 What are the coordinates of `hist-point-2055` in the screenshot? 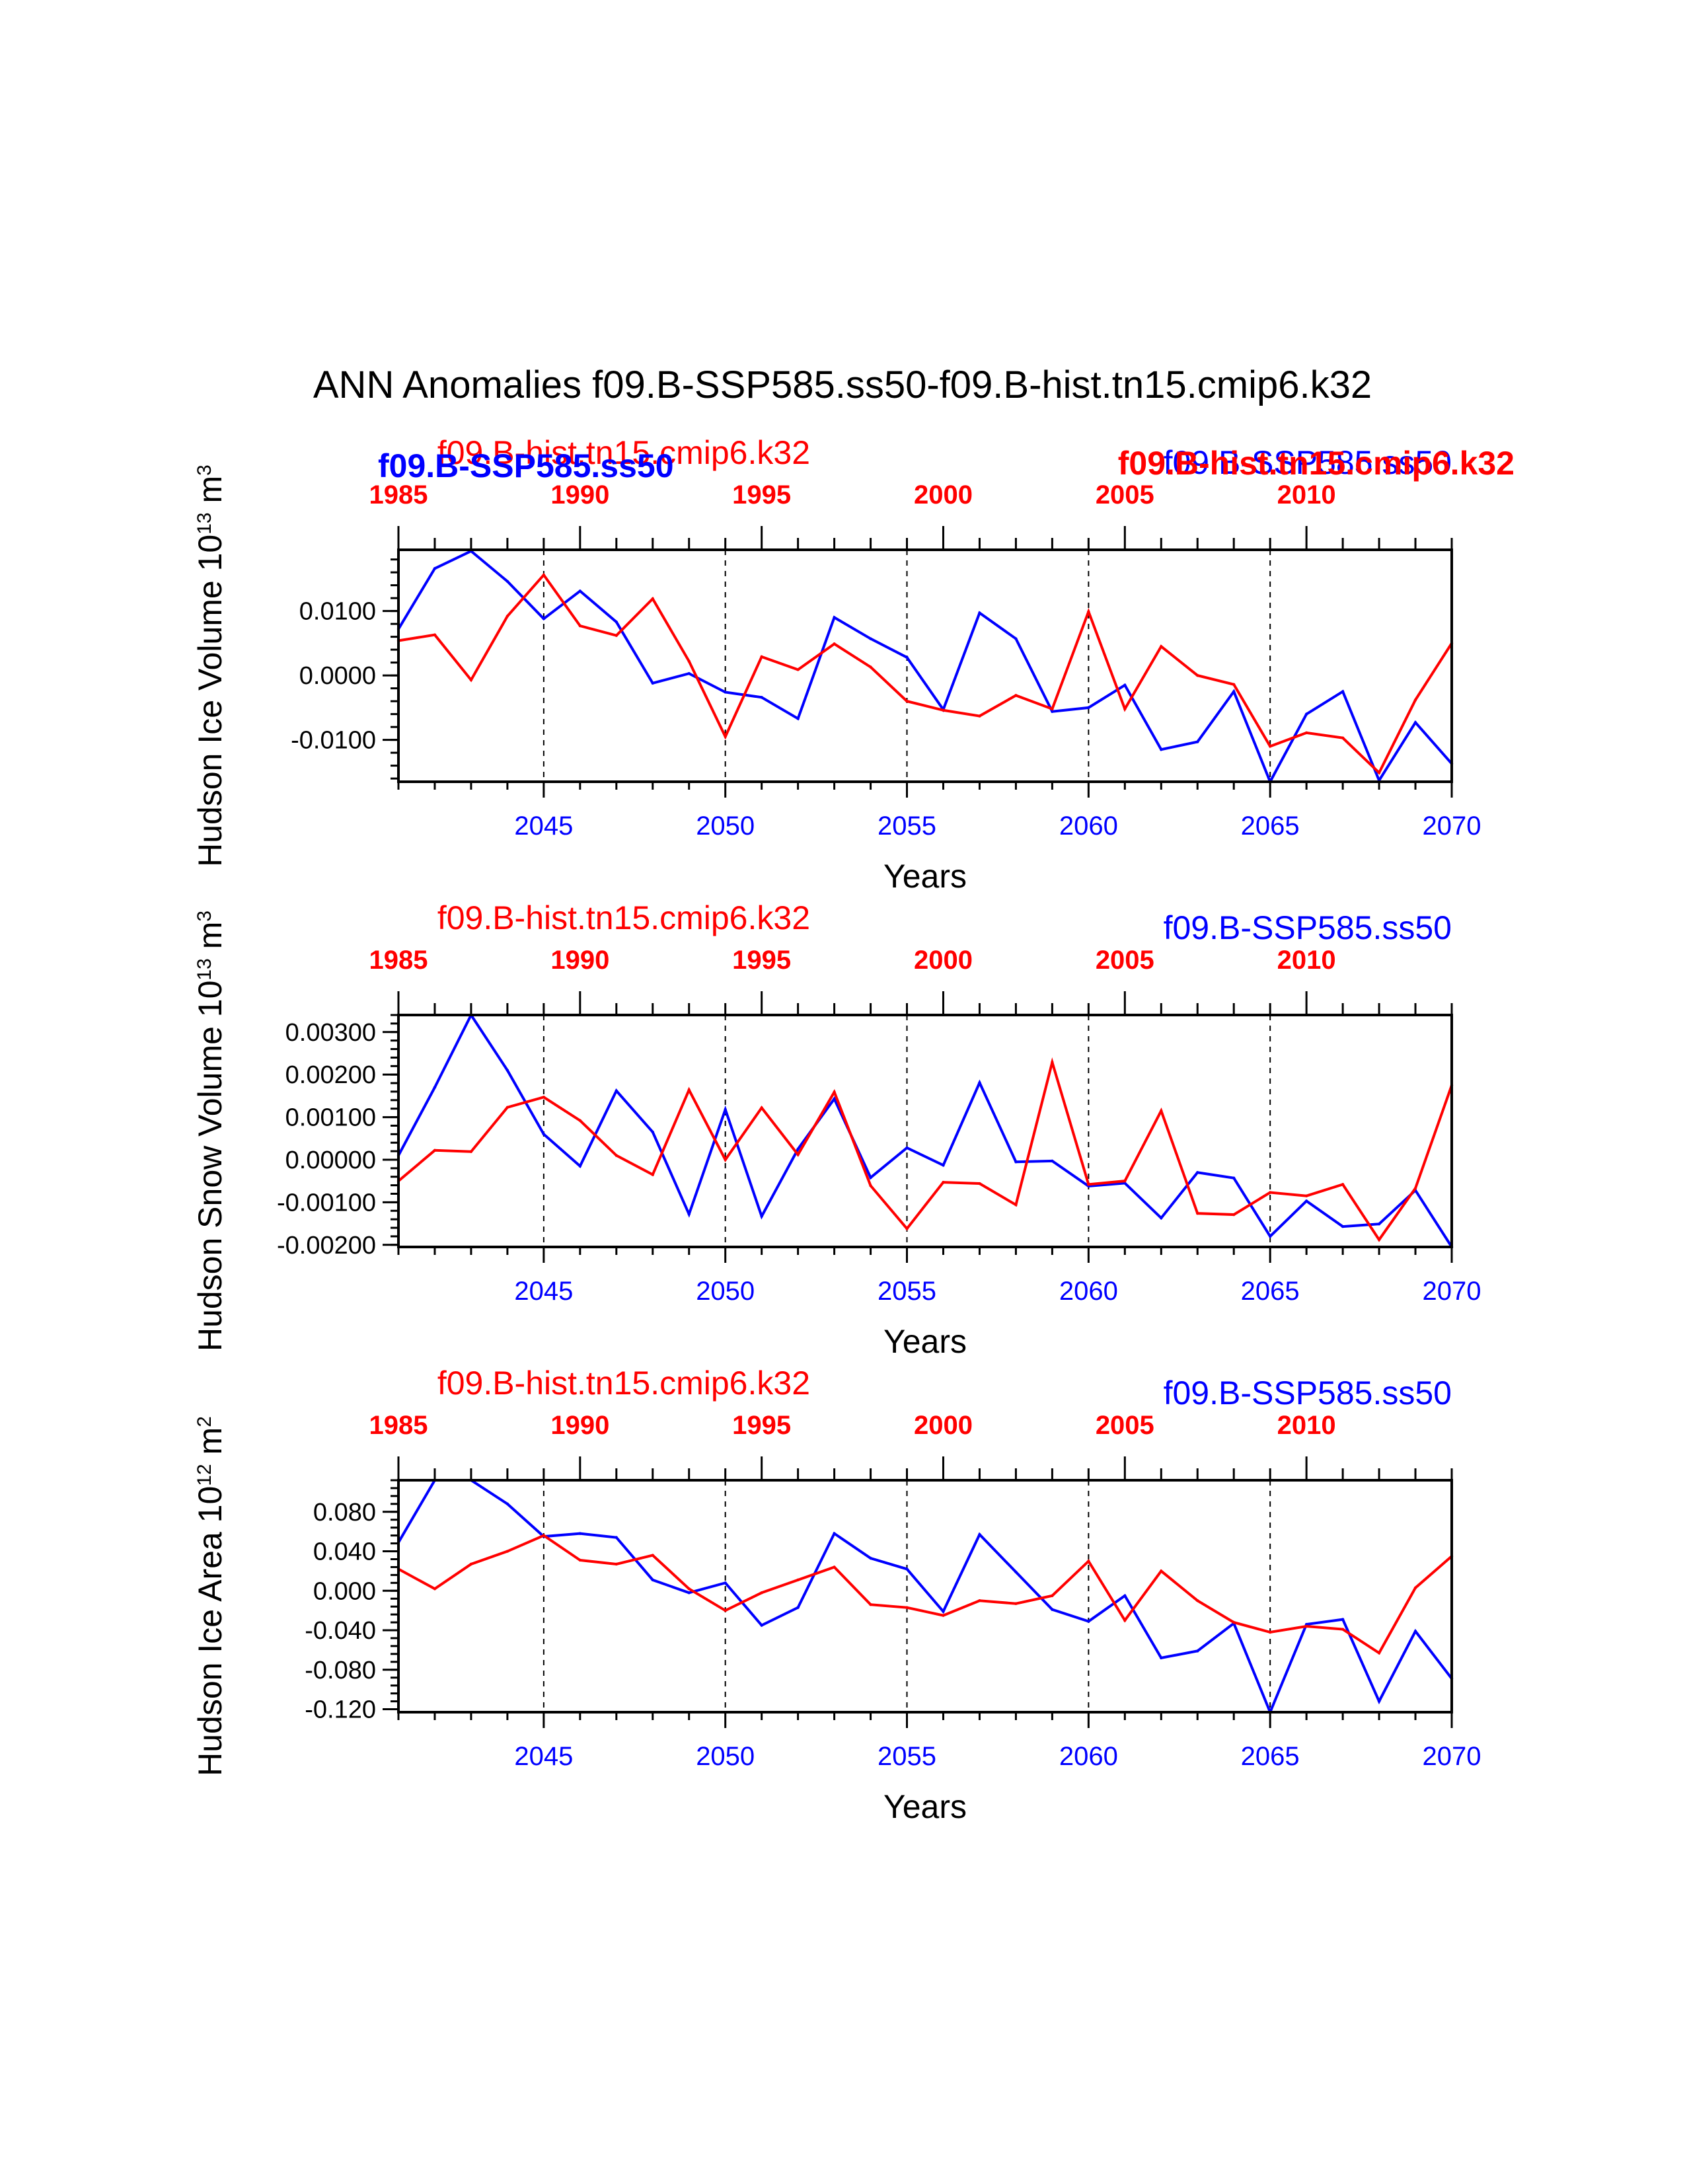 It's located at (907, 1228).